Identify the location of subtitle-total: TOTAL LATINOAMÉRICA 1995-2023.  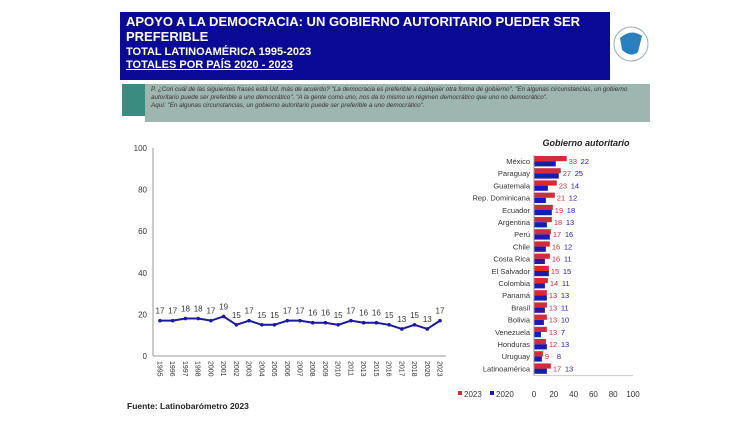
(219, 52).